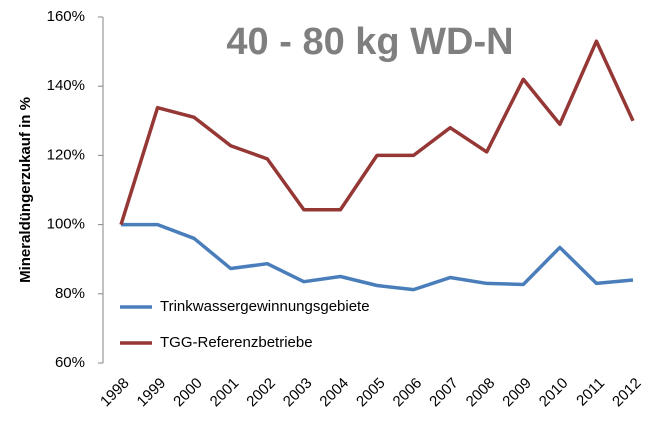  Describe the element at coordinates (236, 342) in the screenshot. I see `legend-label: TGG-Referenzbetriebe` at that location.